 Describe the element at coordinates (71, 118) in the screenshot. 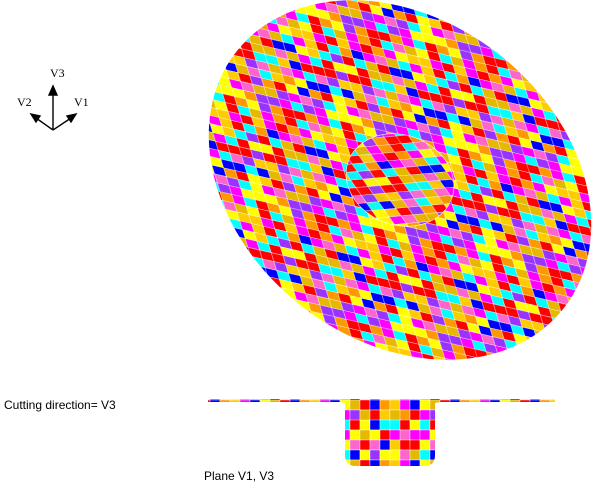

I see `v1-head` at that location.